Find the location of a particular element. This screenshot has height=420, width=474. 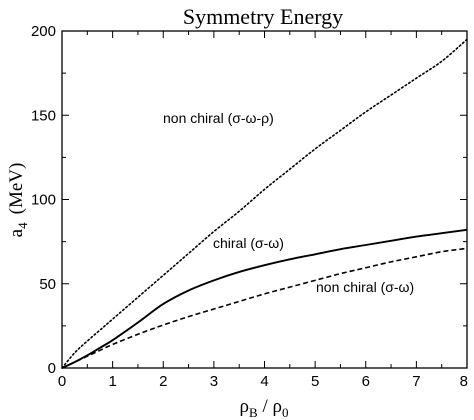

x-axis-label-main-sub: B is located at coordinates (253, 412).